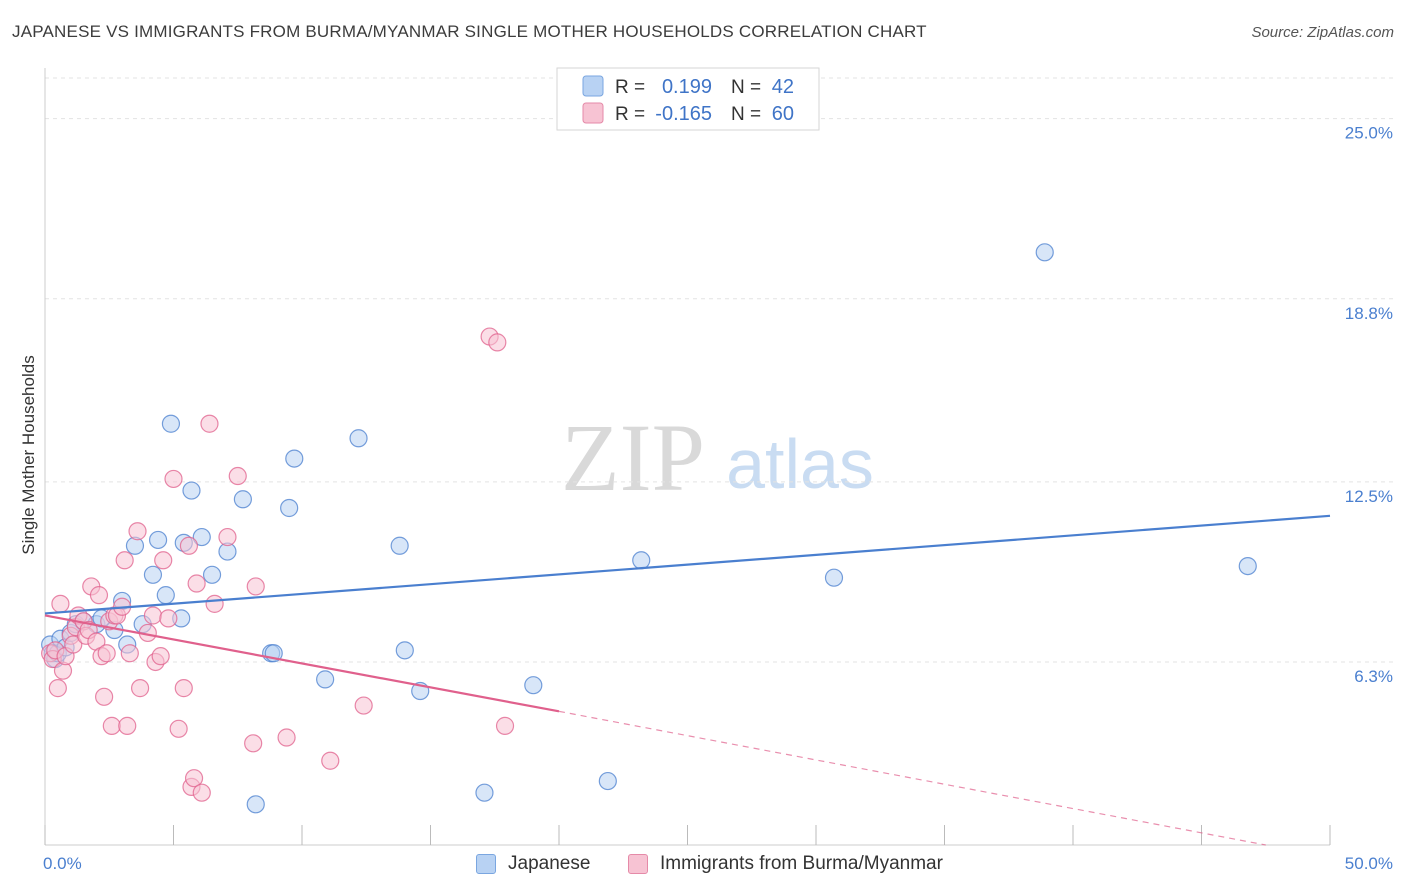  I want to click on trend-extension-burma, so click(912, 778).